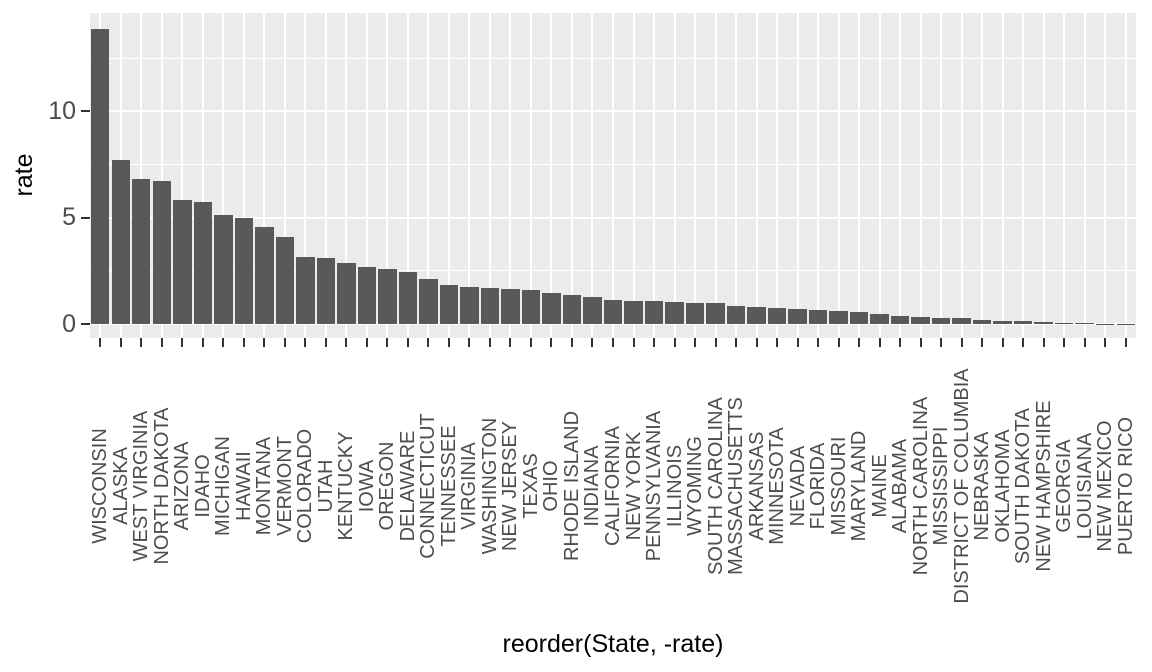  I want to click on x-axis-label: INDIANA, so click(592, 486).